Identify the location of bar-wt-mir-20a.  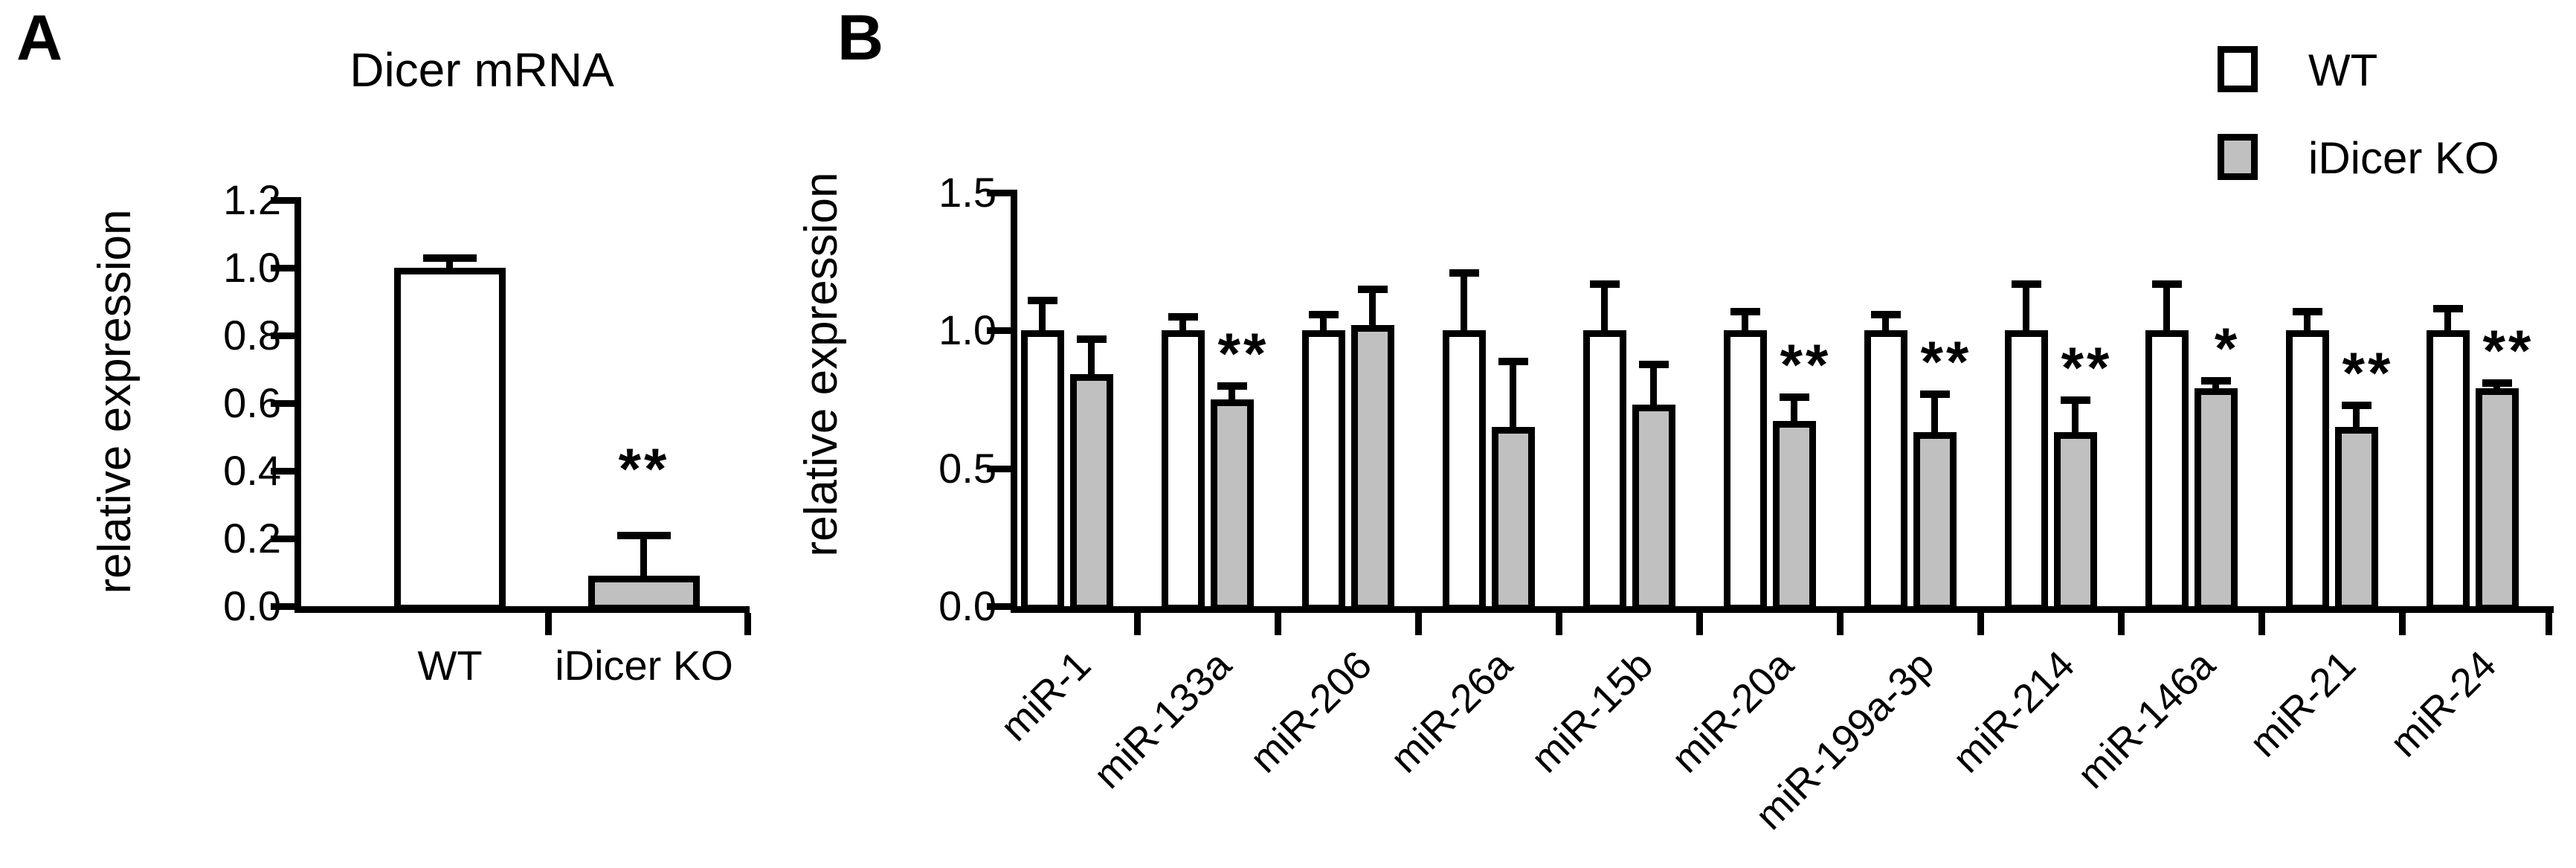
(1745, 470).